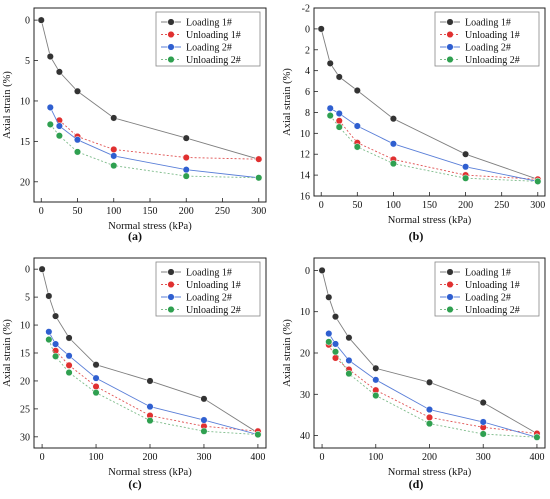 The height and width of the screenshot is (499, 550). Describe the element at coordinates (416, 236) in the screenshot. I see `panel-label: (b)` at that location.